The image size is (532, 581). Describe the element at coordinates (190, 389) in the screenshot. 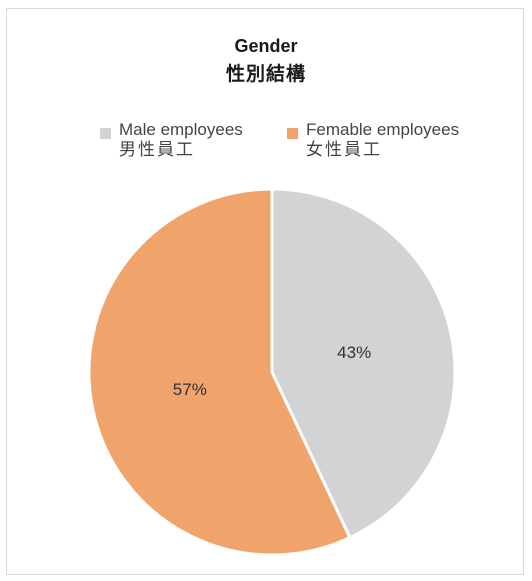

I see `data-label-female: 57%` at that location.